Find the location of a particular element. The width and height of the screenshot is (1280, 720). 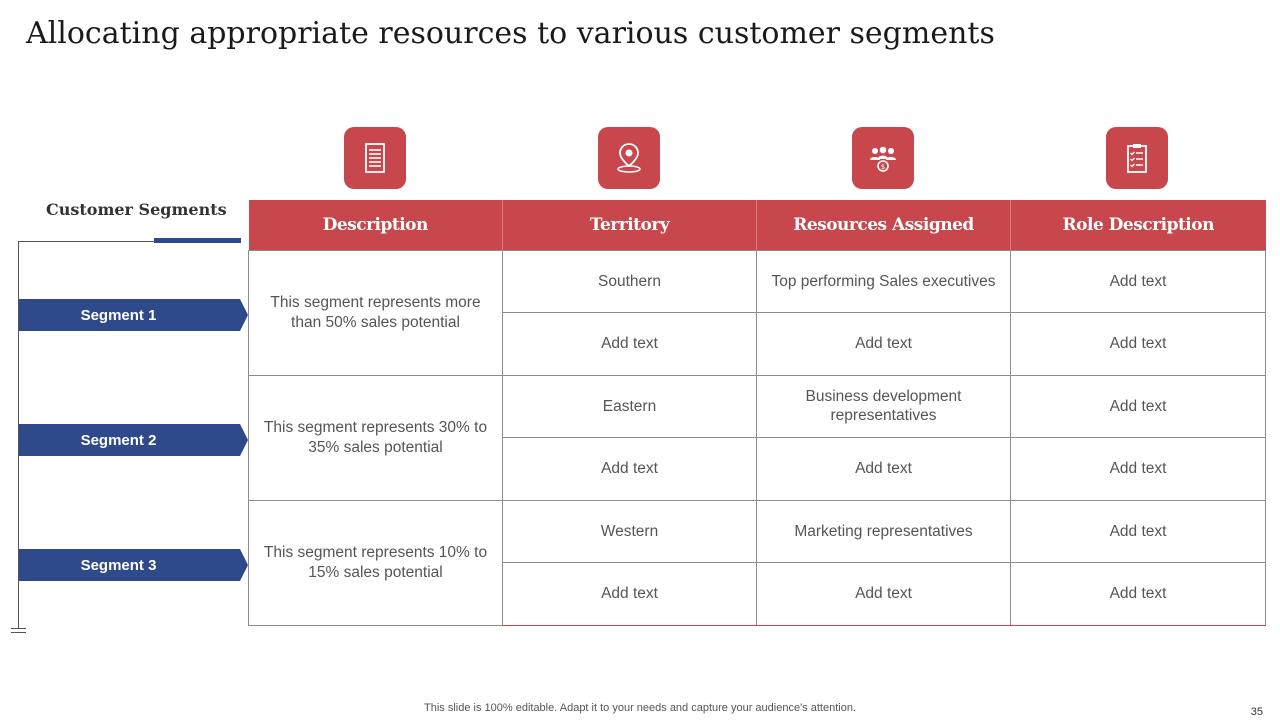

resources-cell: Business development representatives is located at coordinates (883, 406).